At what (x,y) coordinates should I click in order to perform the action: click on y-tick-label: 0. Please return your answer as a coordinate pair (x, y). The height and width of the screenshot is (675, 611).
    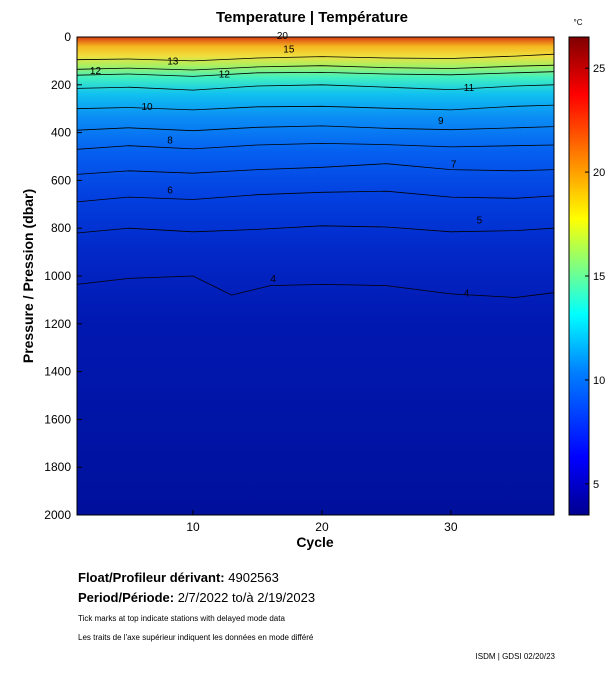
    Looking at the image, I should click on (67, 37).